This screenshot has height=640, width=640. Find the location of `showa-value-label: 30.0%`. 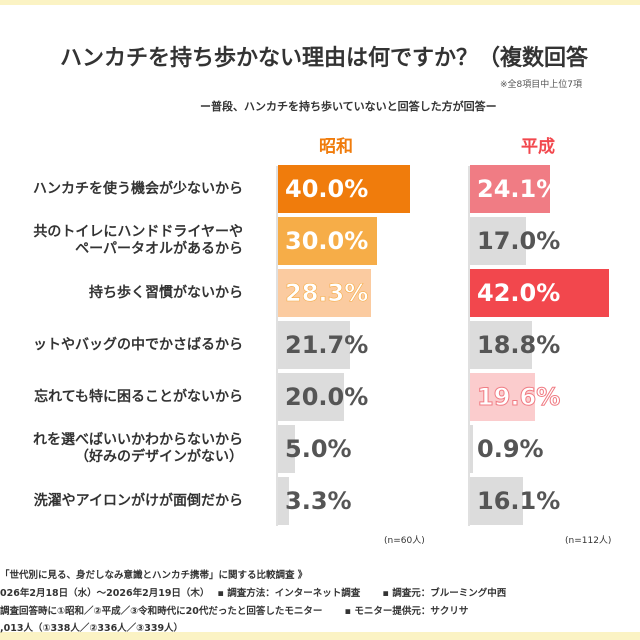

showa-value-label: 30.0% is located at coordinates (327, 241).